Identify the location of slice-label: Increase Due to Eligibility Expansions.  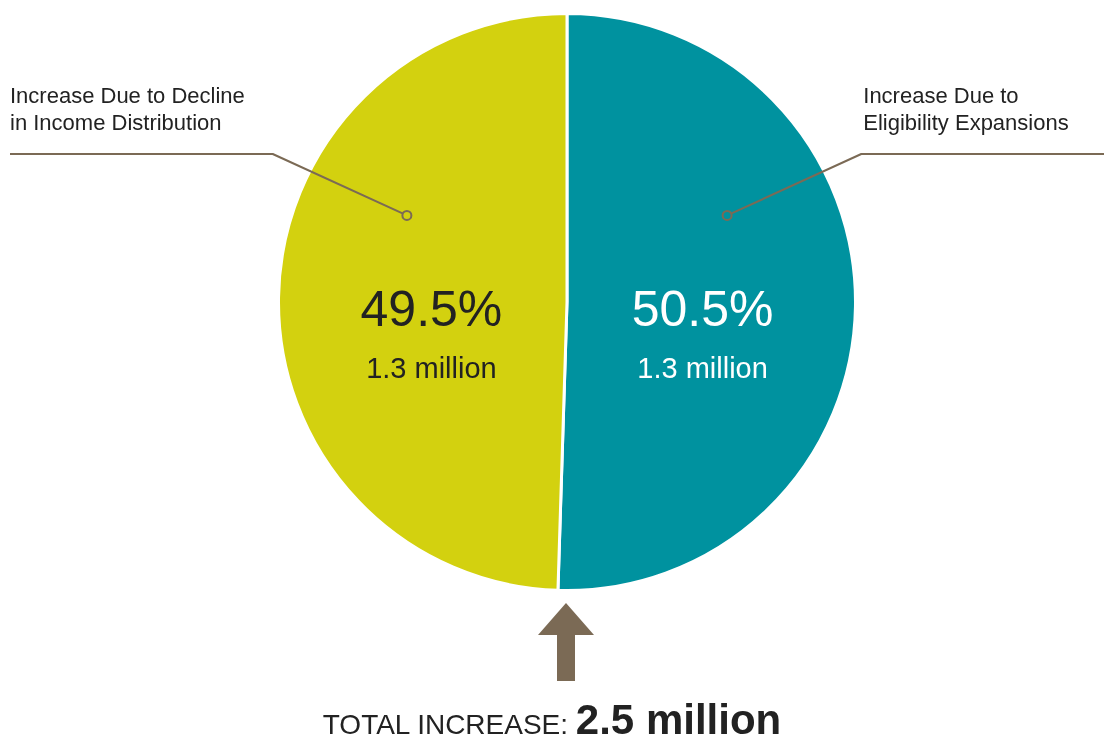
(966, 109).